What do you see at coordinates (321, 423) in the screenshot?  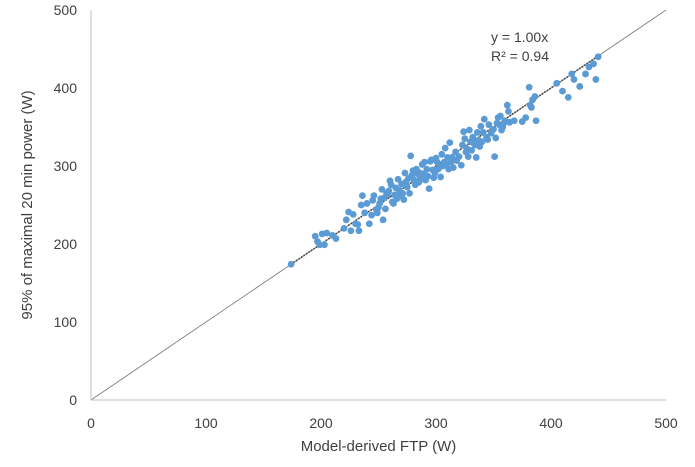 I see `x-tick-label: 200` at bounding box center [321, 423].